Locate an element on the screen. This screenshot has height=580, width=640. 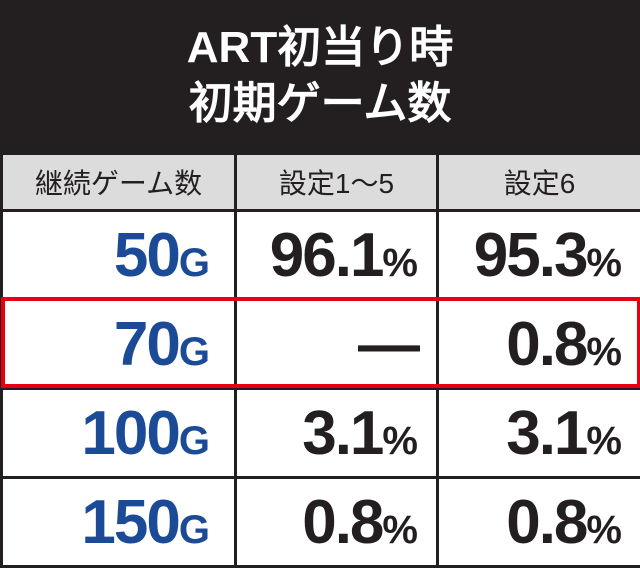
header-row: 継続ゲーム数 設定1～5 設定6 is located at coordinates (320, 182).